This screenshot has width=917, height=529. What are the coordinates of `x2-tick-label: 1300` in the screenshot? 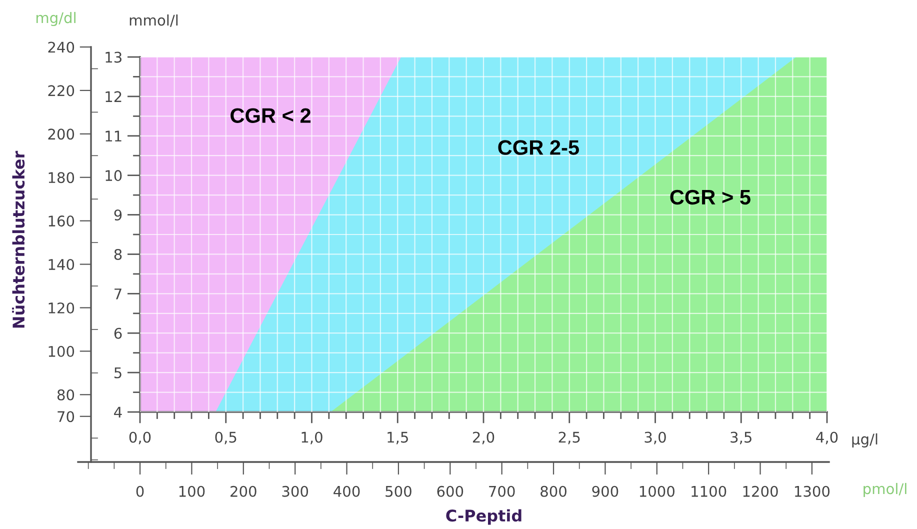 It's located at (812, 491).